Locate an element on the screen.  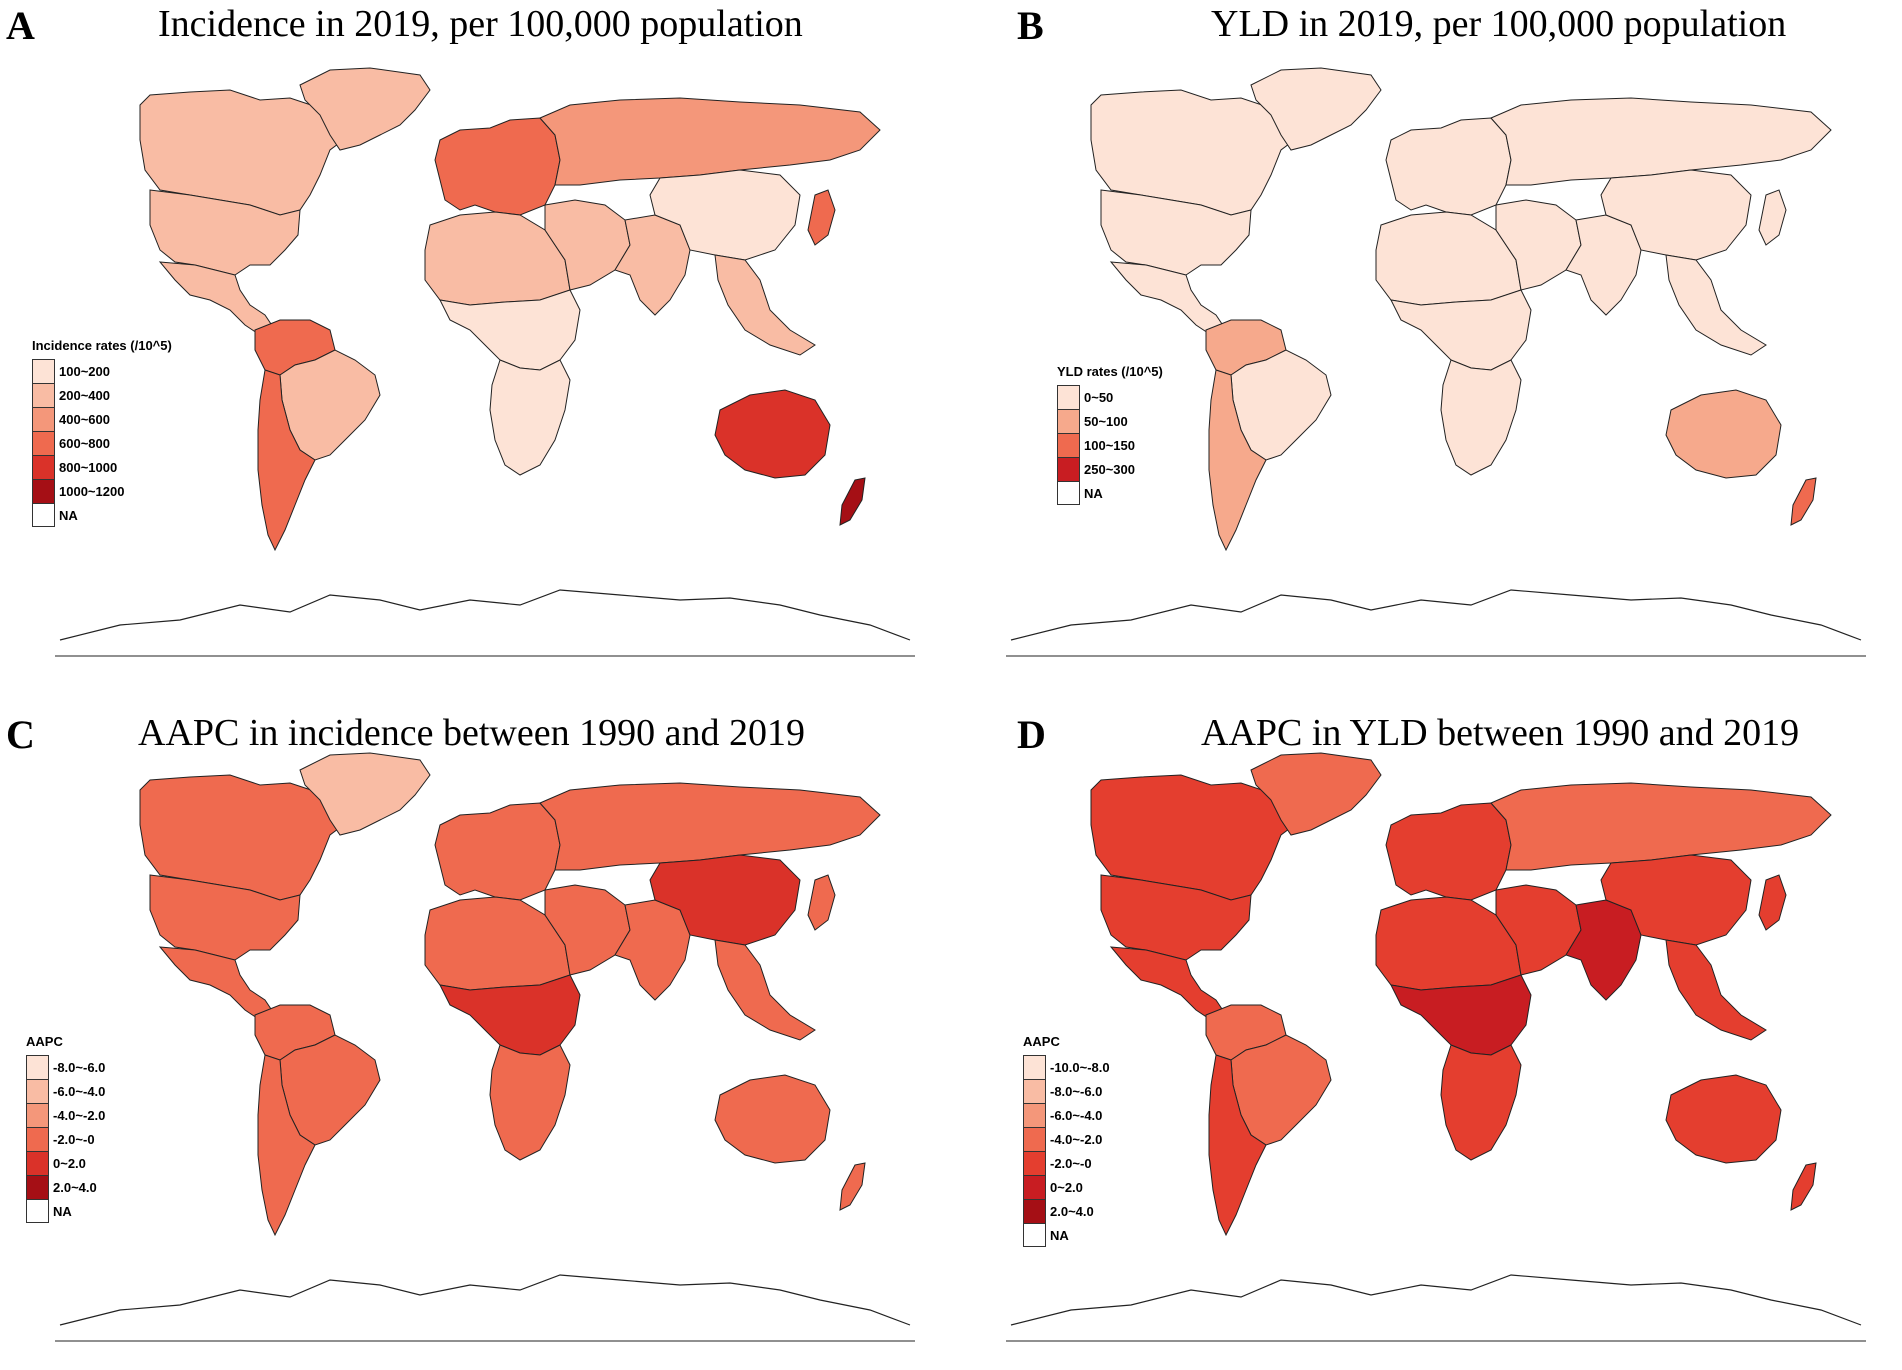
panel-title: YLD in 2019, per 100,000 population is located at coordinates (1499, 24).